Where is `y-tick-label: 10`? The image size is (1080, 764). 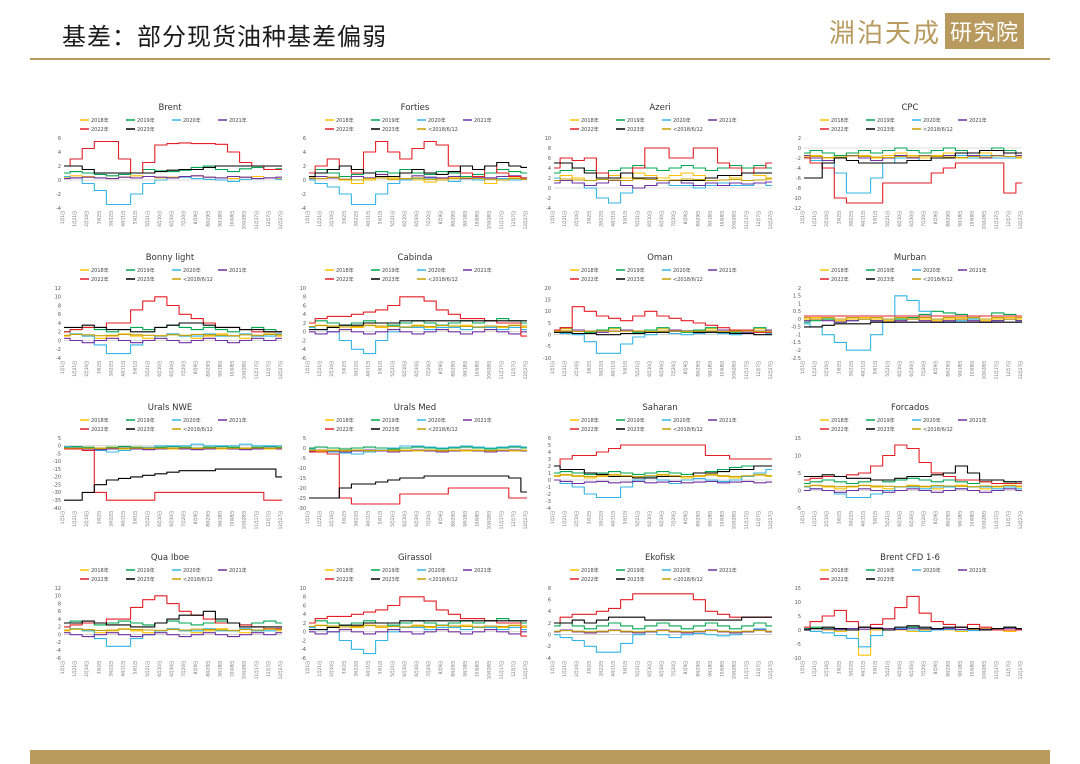 y-tick-label: 10 is located at coordinates (303, 289).